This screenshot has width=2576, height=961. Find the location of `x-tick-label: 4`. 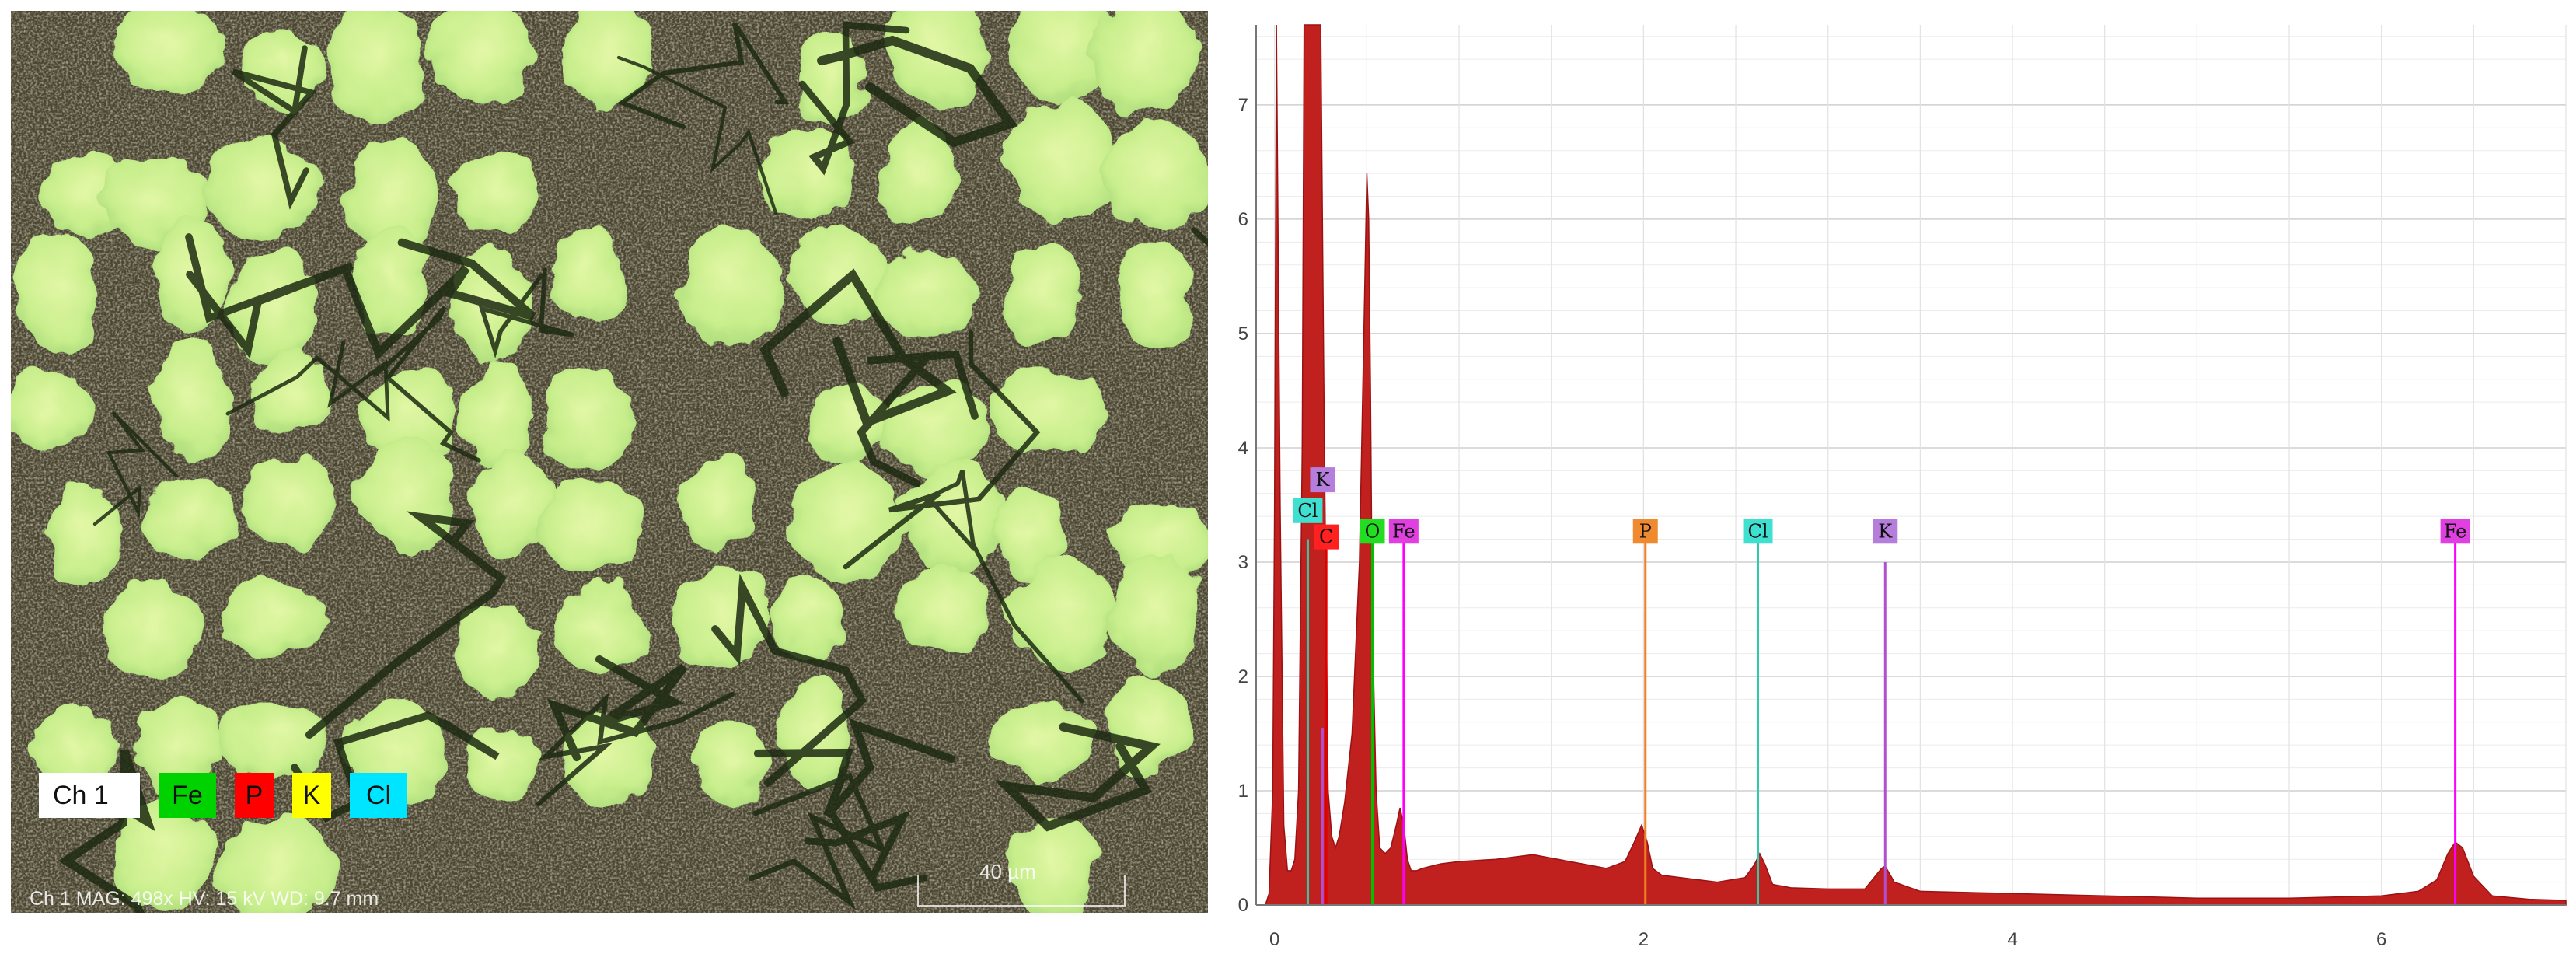

x-tick-label: 4 is located at coordinates (2012, 939).